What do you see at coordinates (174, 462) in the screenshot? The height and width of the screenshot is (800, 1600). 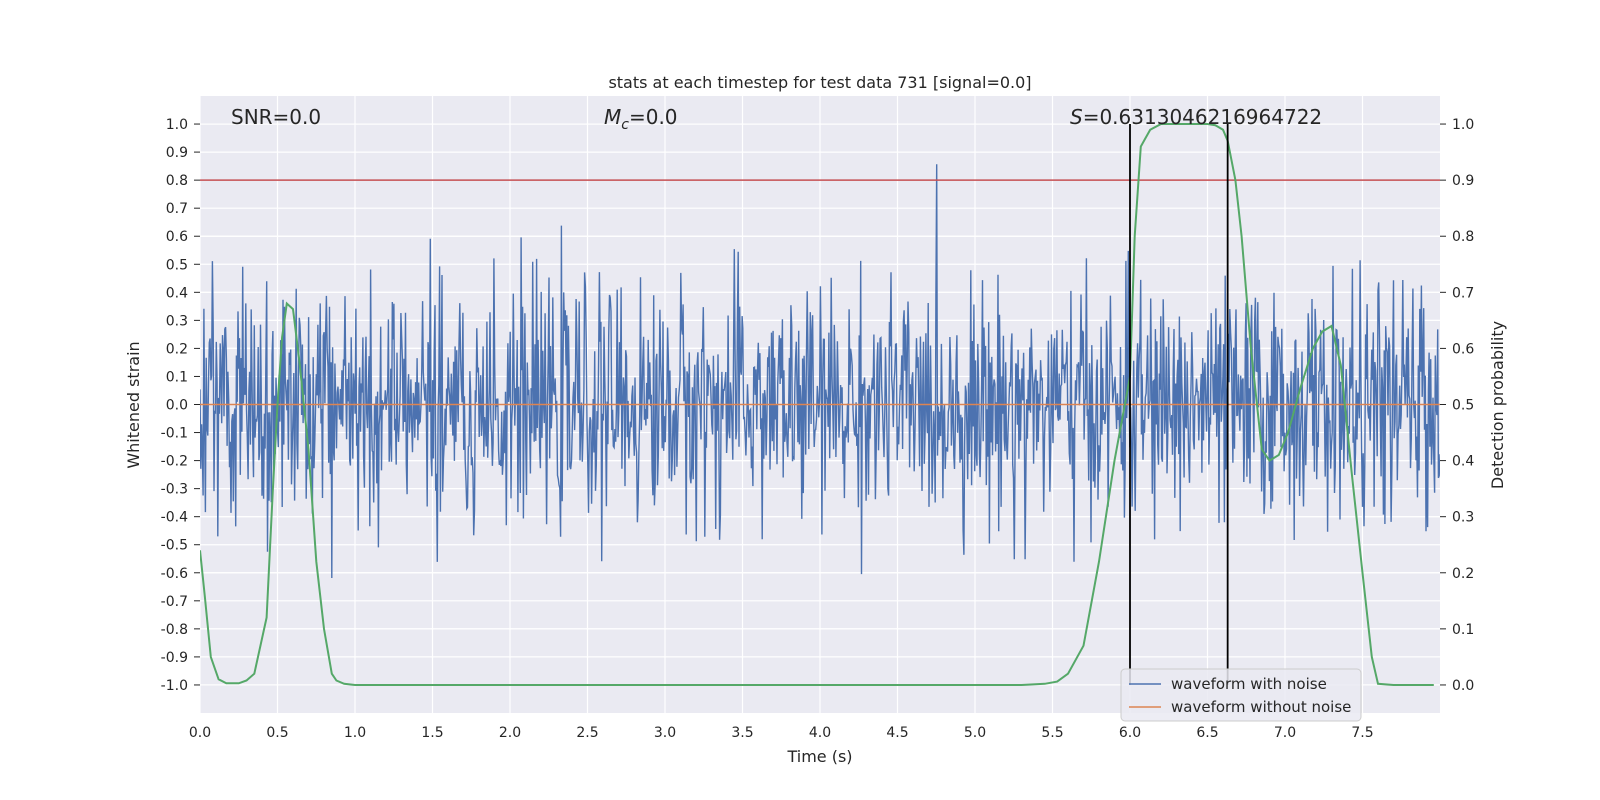 I see `y-tick-label: -0.2` at bounding box center [174, 462].